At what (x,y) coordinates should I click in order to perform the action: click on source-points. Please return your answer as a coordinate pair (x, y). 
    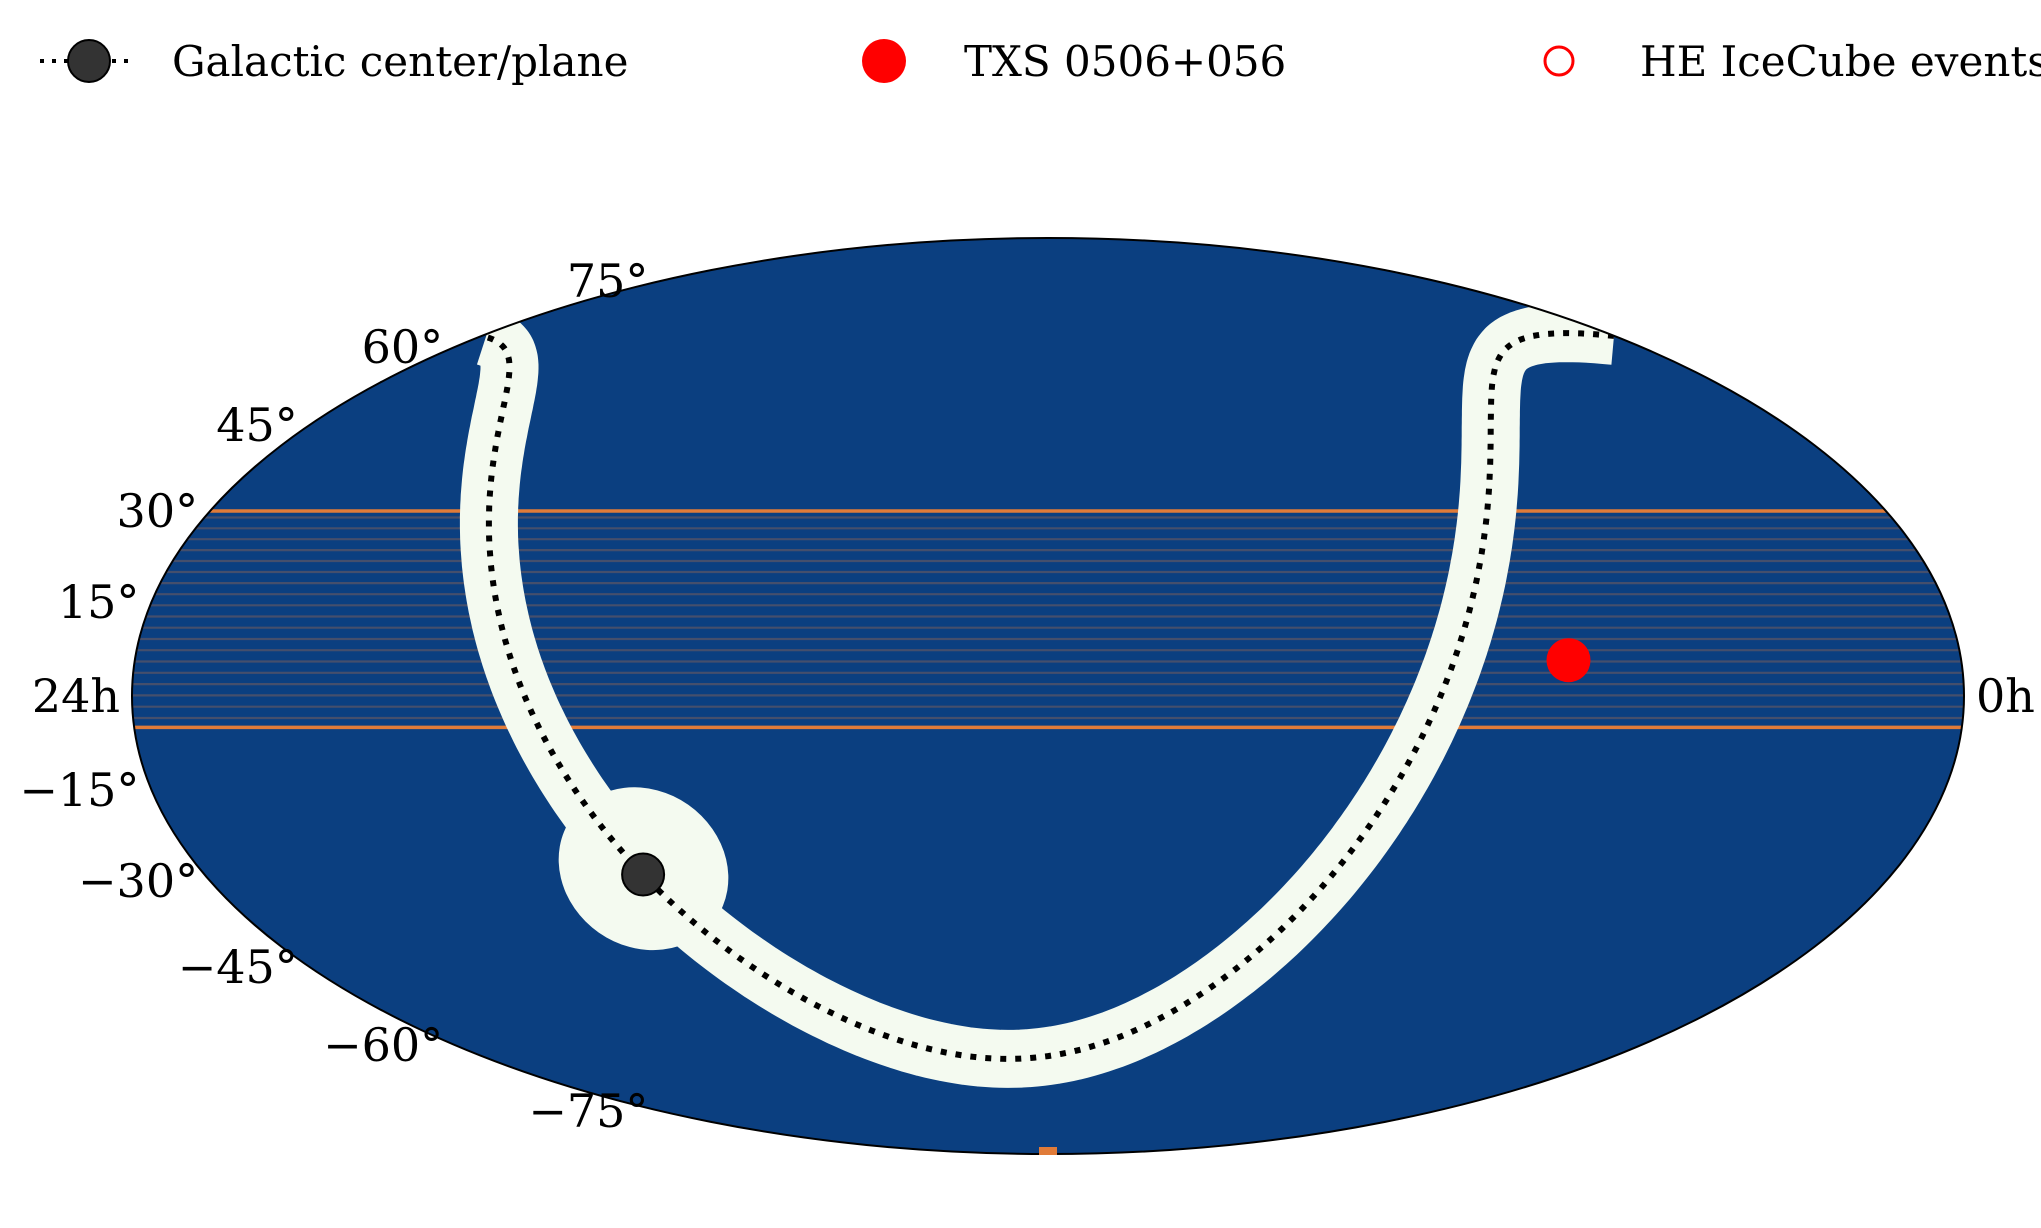
    Looking at the image, I should click on (1106, 767).